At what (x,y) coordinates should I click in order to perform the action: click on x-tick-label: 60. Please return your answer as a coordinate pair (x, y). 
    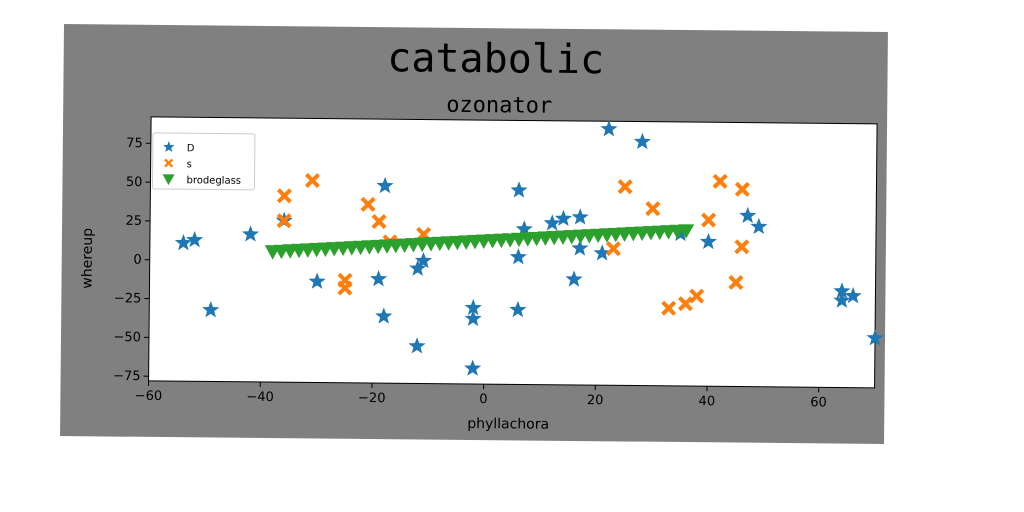
    Looking at the image, I should click on (818, 402).